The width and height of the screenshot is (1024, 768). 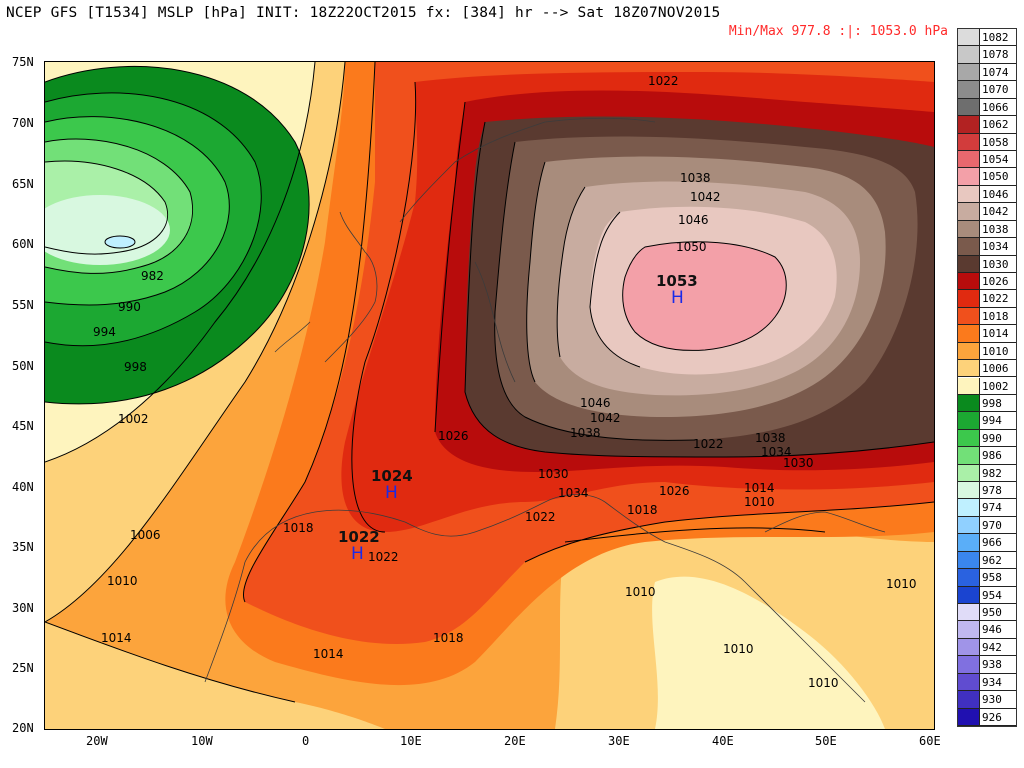 I want to click on legend-level-954: 954, so click(x=987, y=595).